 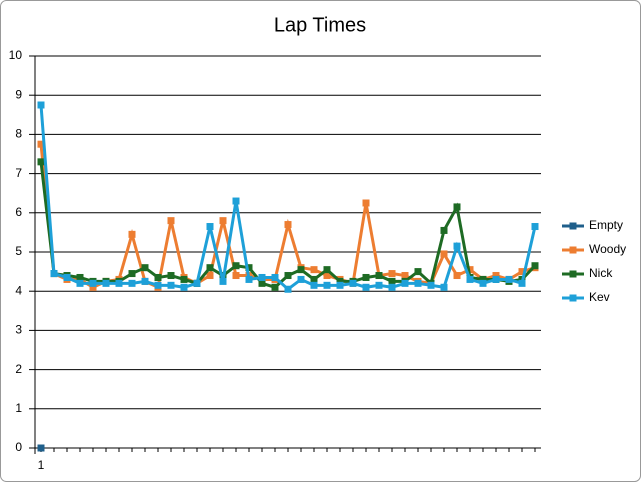 What do you see at coordinates (18, 251) in the screenshot?
I see `y-tick-label: 5` at bounding box center [18, 251].